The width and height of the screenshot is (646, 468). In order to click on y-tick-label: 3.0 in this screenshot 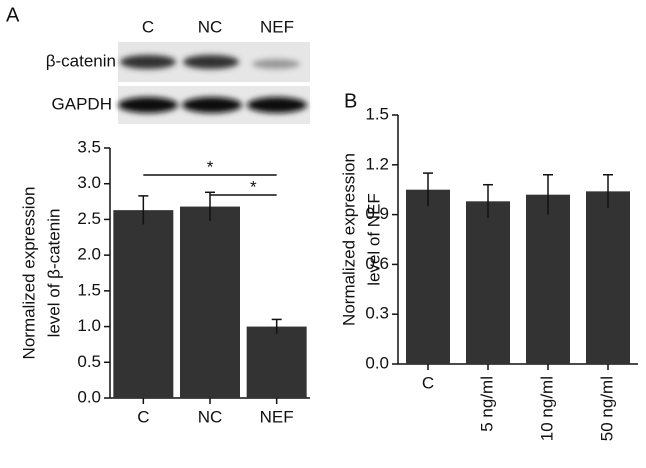, I will do `click(89, 182)`.